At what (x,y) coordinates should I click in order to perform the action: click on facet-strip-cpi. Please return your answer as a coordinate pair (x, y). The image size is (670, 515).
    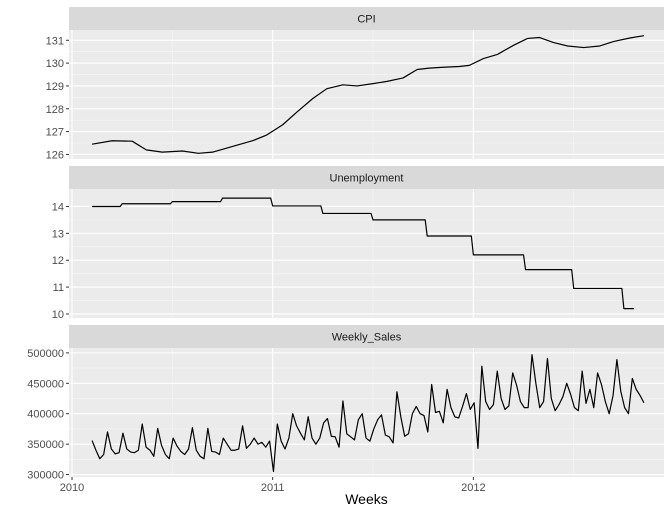
    Looking at the image, I should click on (366, 18).